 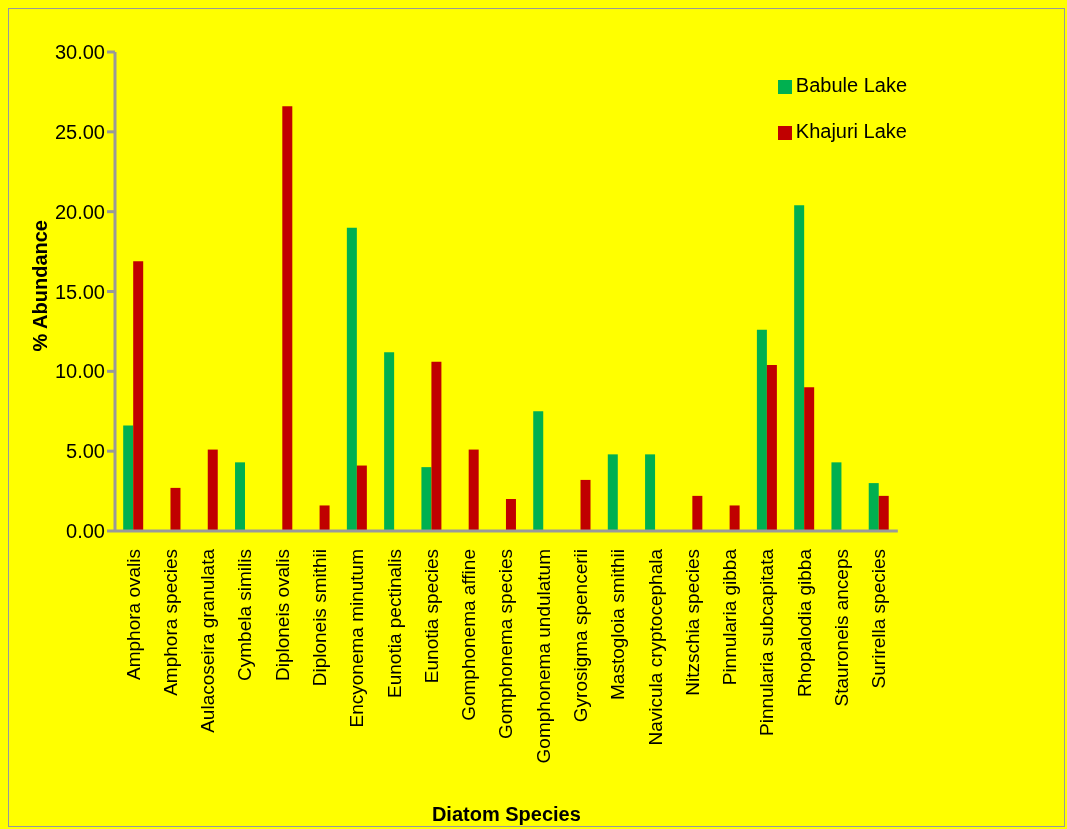 What do you see at coordinates (580, 636) in the screenshot?
I see `x-tick-label: Gyrosigma spencerii` at bounding box center [580, 636].